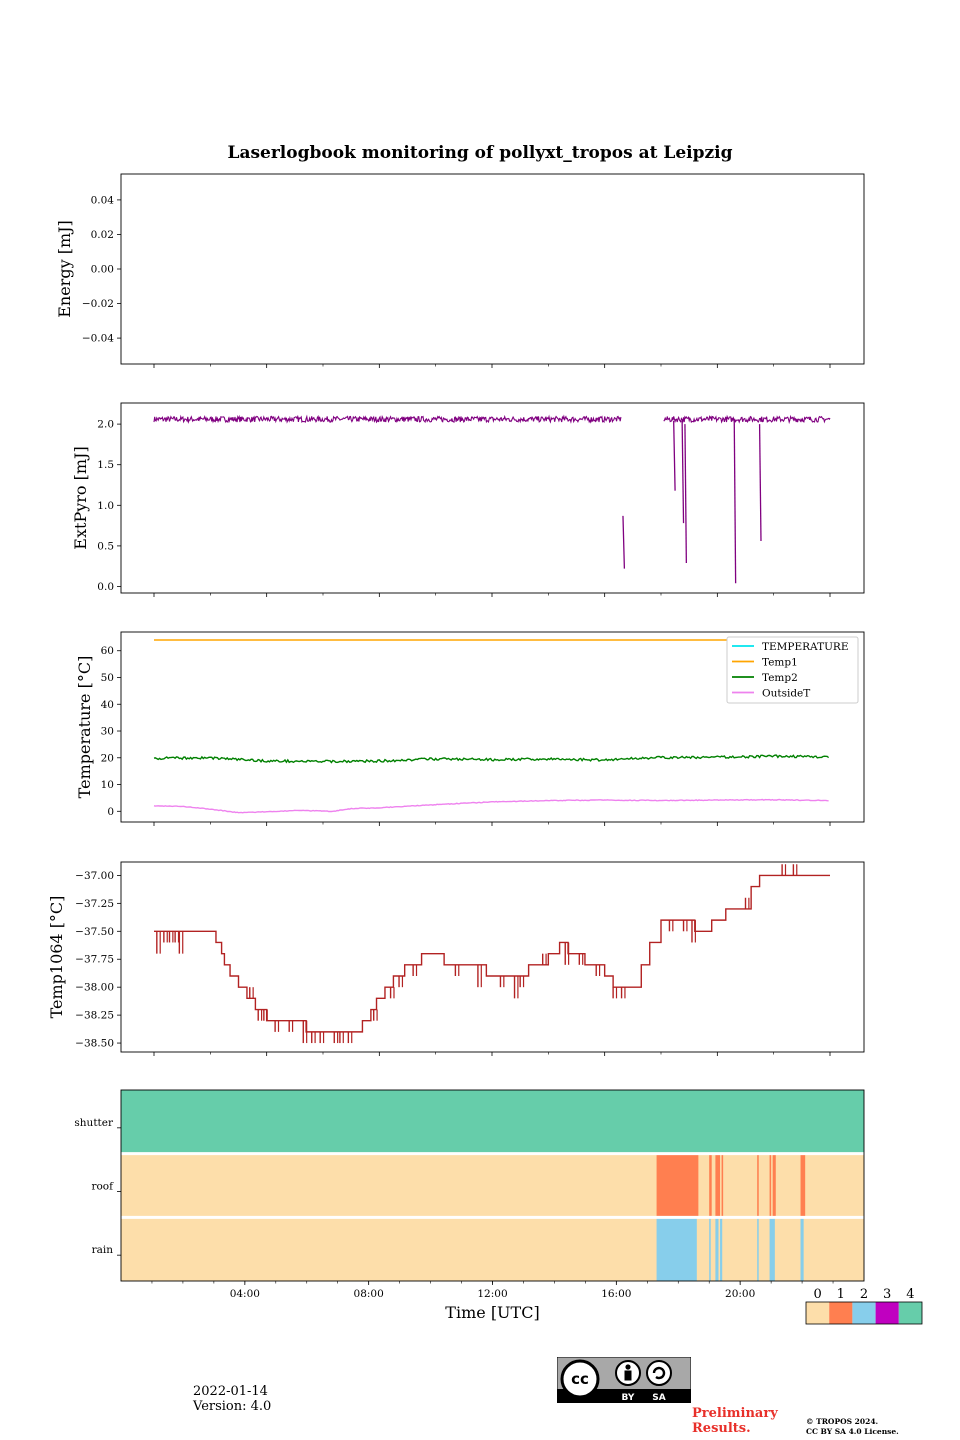 This screenshot has height=1440, width=960. I want to click on cc-by-sa-logo: cc BY SA, so click(624, 1380).